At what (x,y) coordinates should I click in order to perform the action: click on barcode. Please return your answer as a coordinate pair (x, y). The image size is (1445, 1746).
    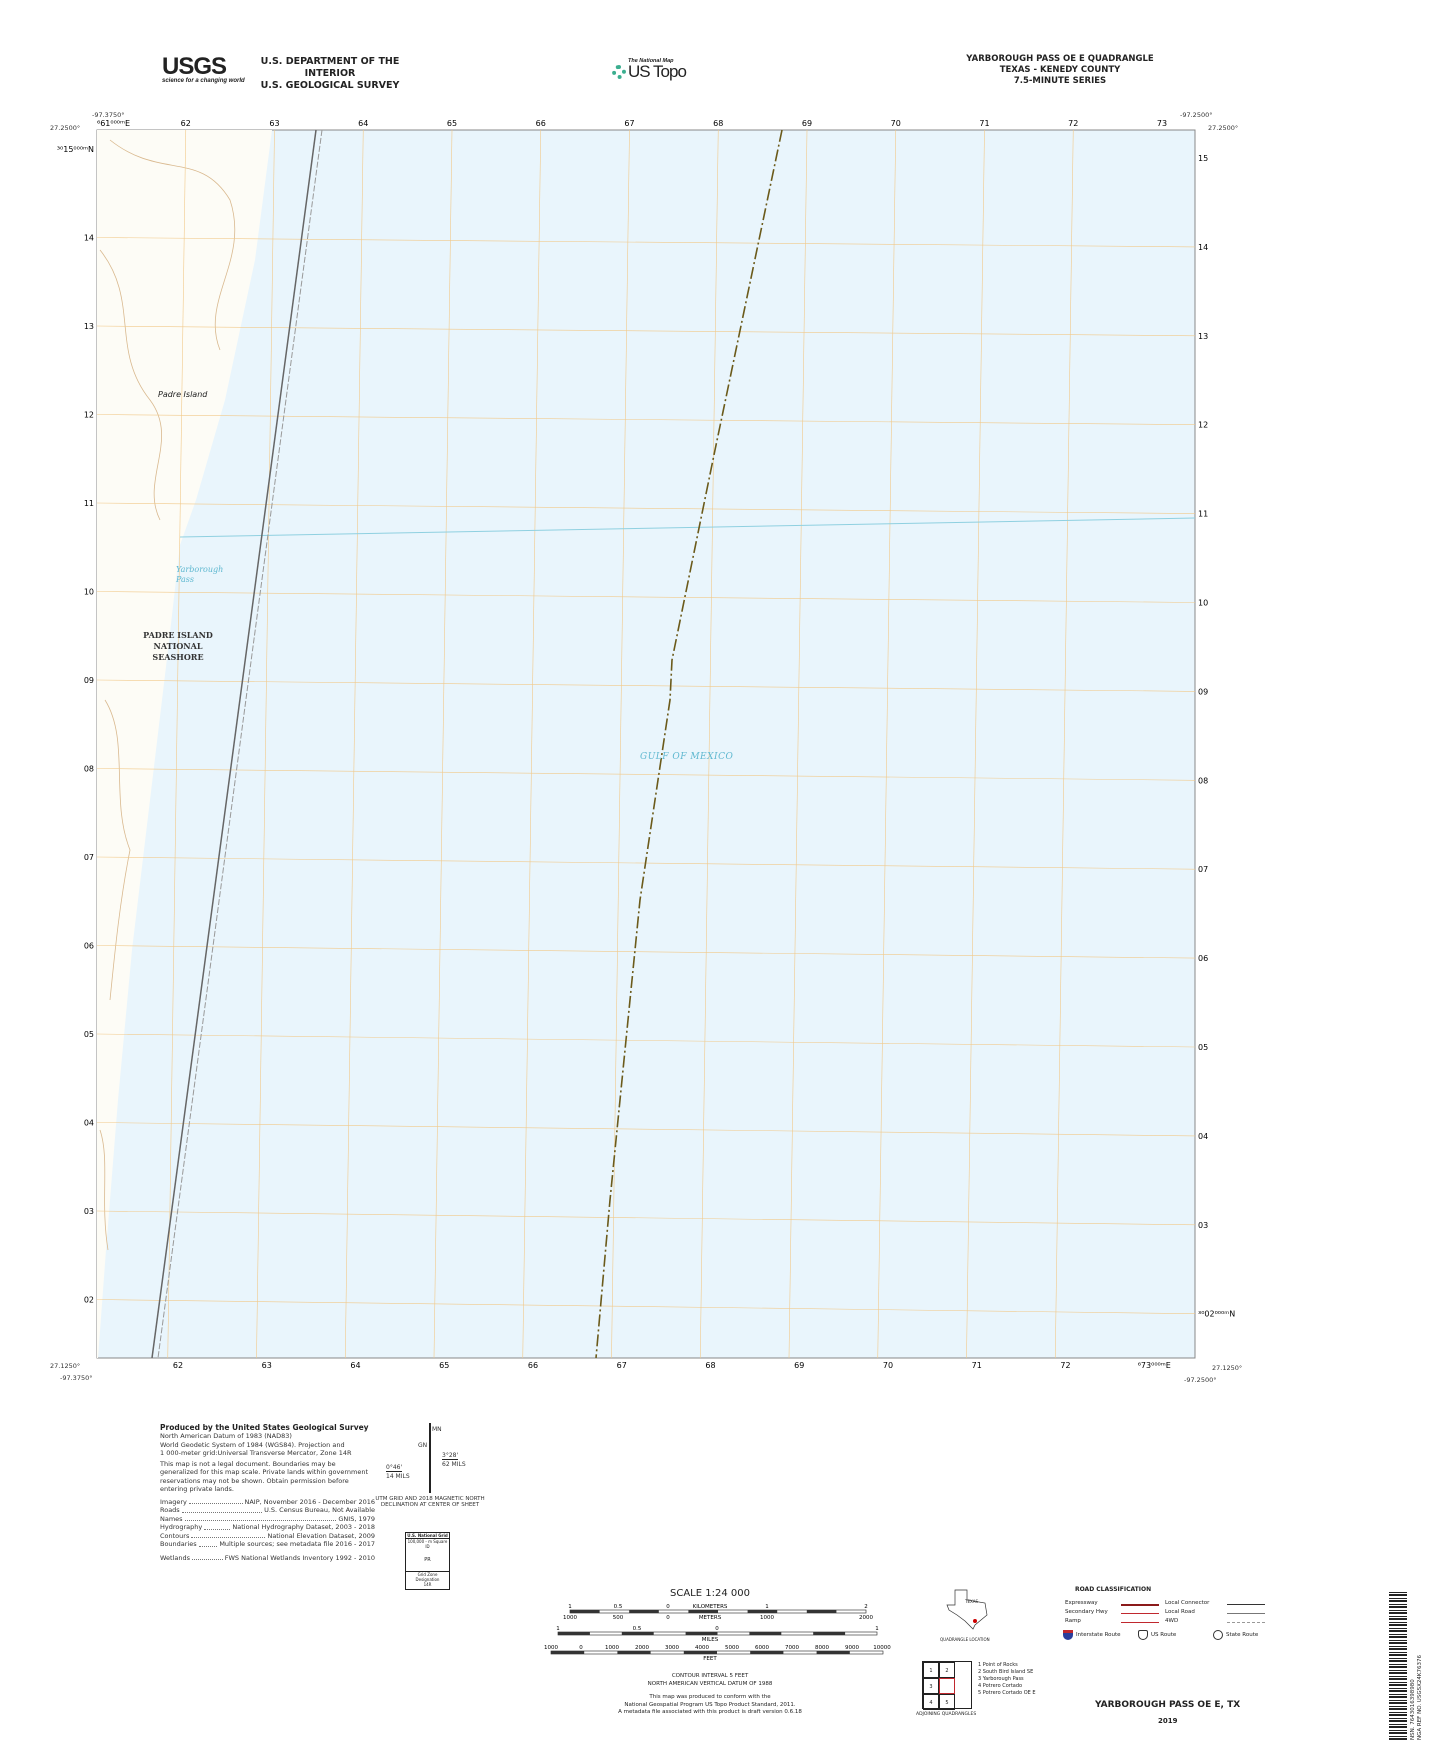
    Looking at the image, I should click on (1398, 1665).